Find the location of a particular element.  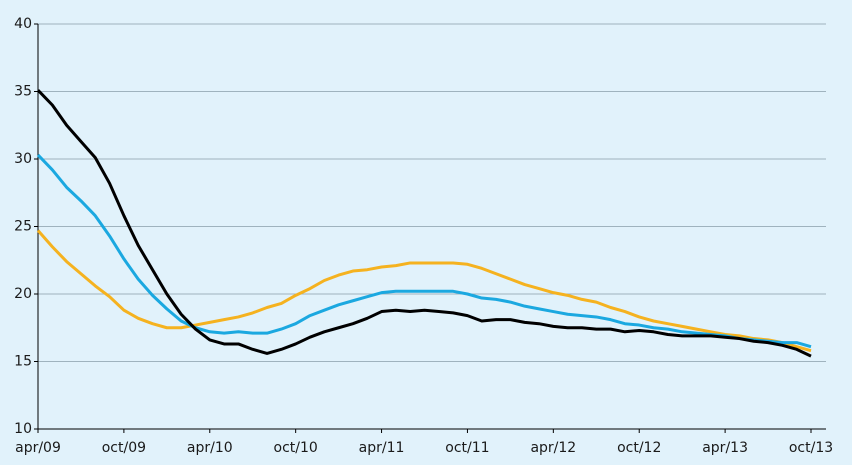

x-tick-label: oct/13 is located at coordinates (811, 448).